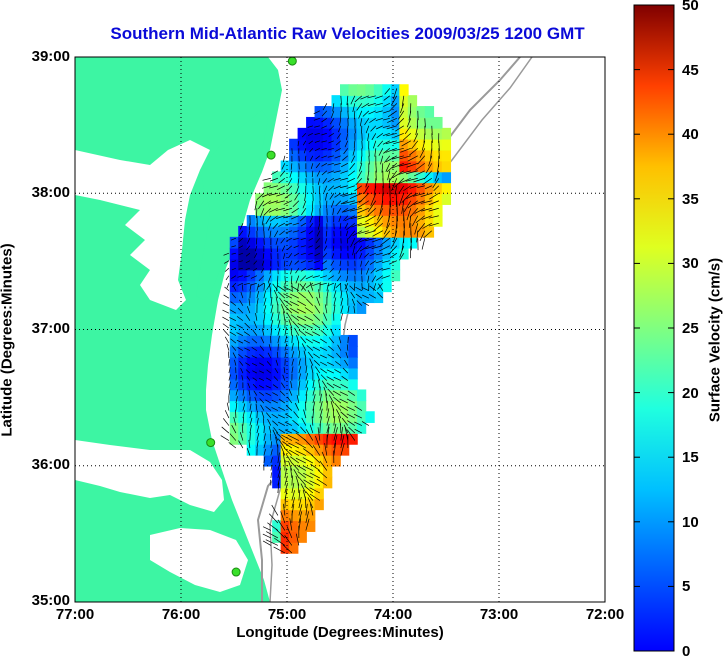 This screenshot has width=724, height=660. What do you see at coordinates (690, 199) in the screenshot?
I see `colorbar-tick-label: 35` at bounding box center [690, 199].